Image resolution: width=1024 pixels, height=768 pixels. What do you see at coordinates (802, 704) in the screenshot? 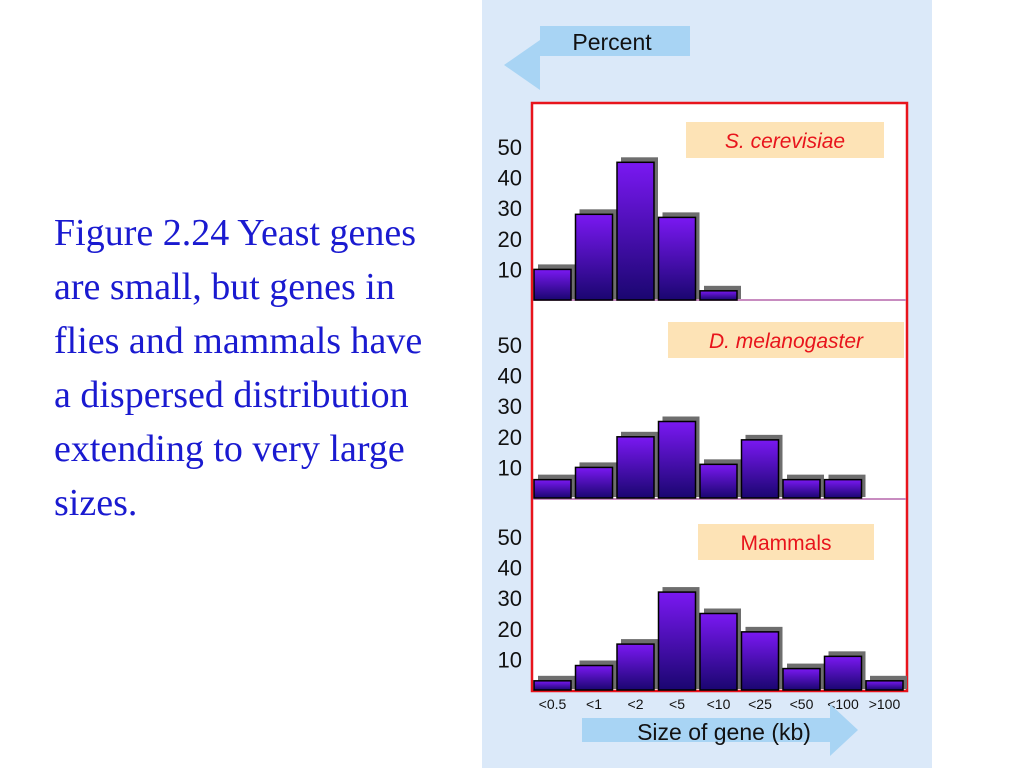
I see `x-tick-label: <50` at bounding box center [802, 704].